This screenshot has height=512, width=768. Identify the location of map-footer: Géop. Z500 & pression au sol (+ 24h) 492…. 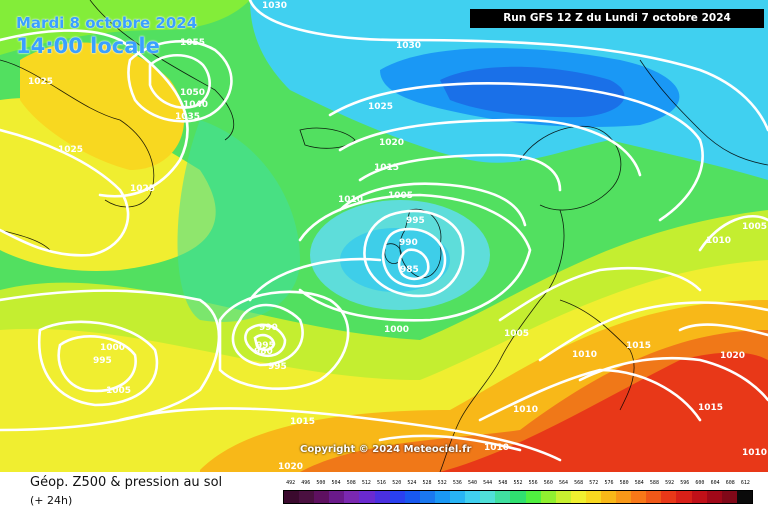
(384, 492).